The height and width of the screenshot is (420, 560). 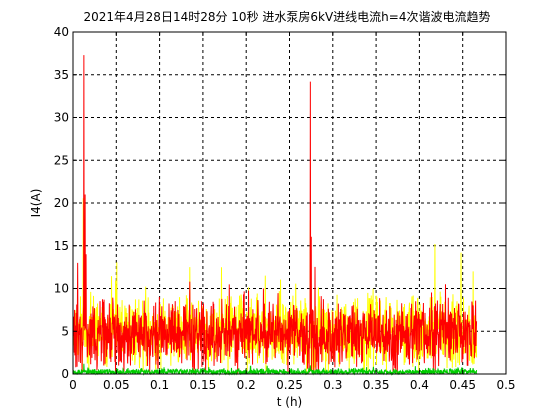 What do you see at coordinates (61, 75) in the screenshot?
I see `y-tick-label: 35` at bounding box center [61, 75].